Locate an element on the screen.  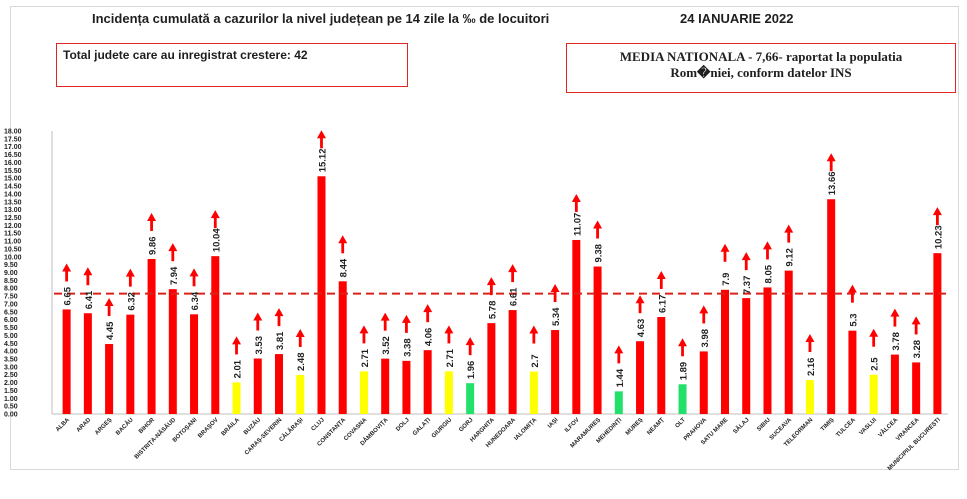
bar-value-label: 9.38 is located at coordinates (599, 253).